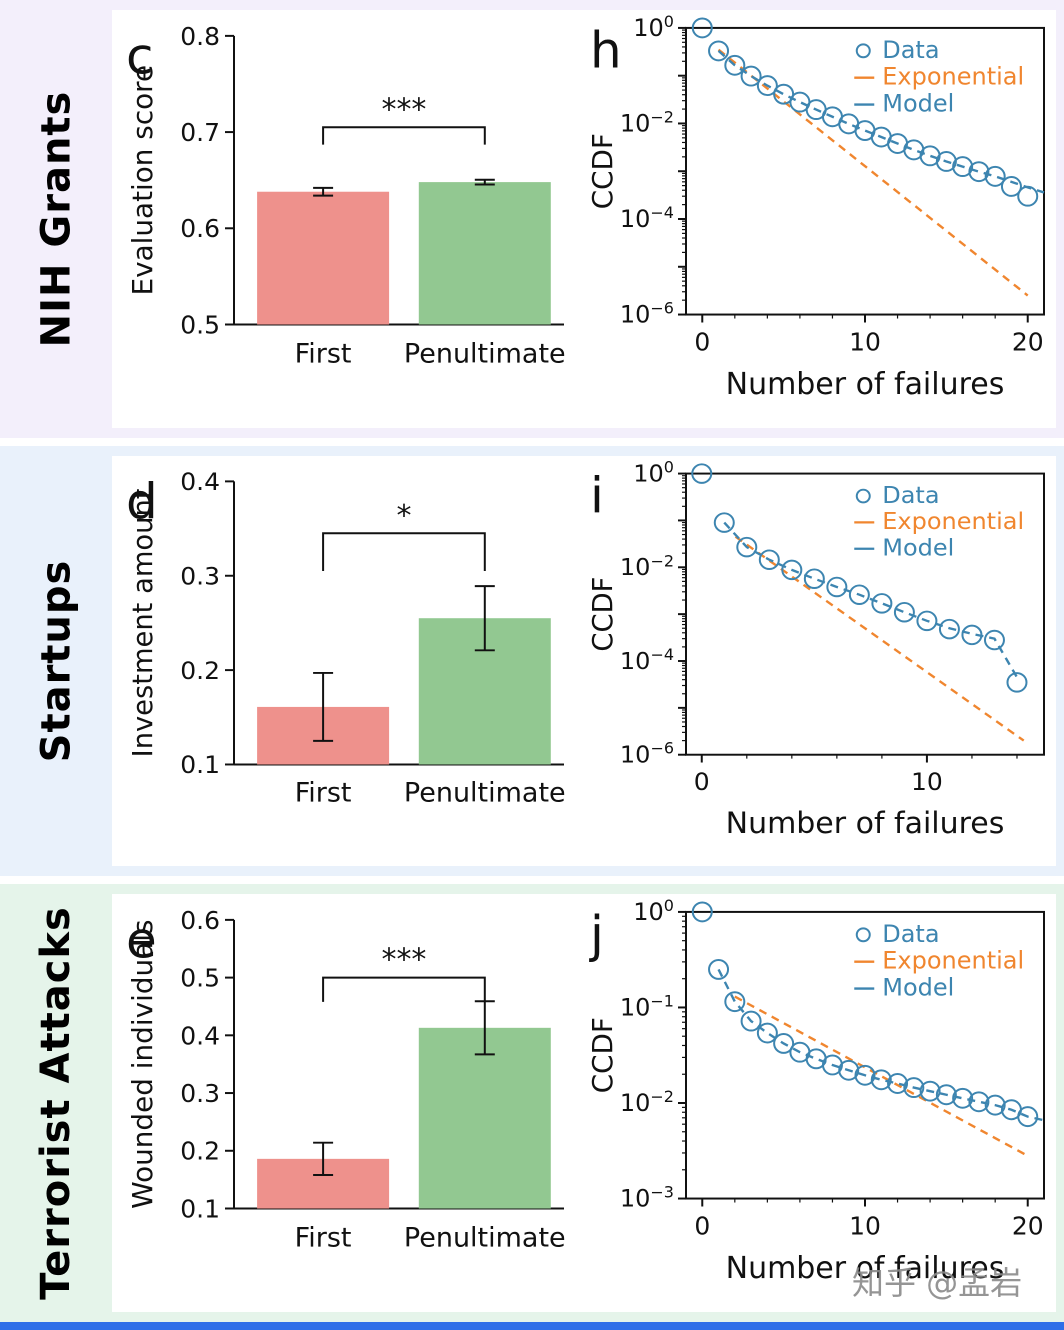 The width and height of the screenshot is (1064, 1330). What do you see at coordinates (323, 258) in the screenshot?
I see `bar-first` at bounding box center [323, 258].